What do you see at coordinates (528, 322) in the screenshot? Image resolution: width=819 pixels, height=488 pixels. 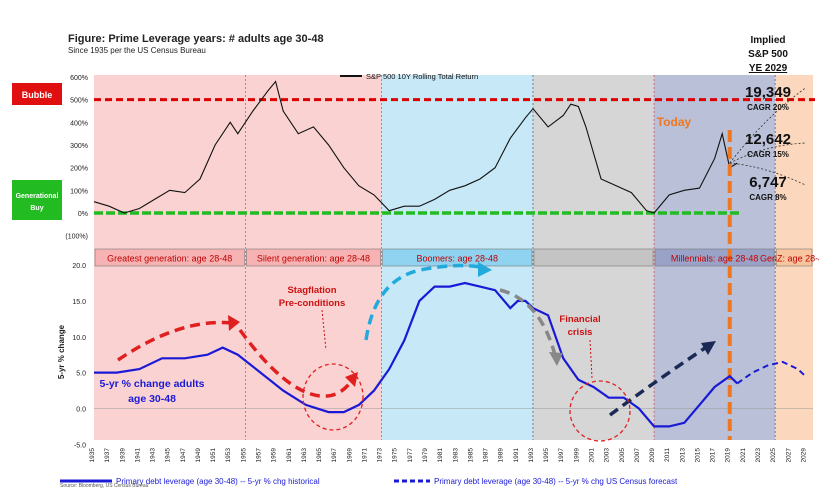 I see `genx-trend-arrow` at bounding box center [528, 322].